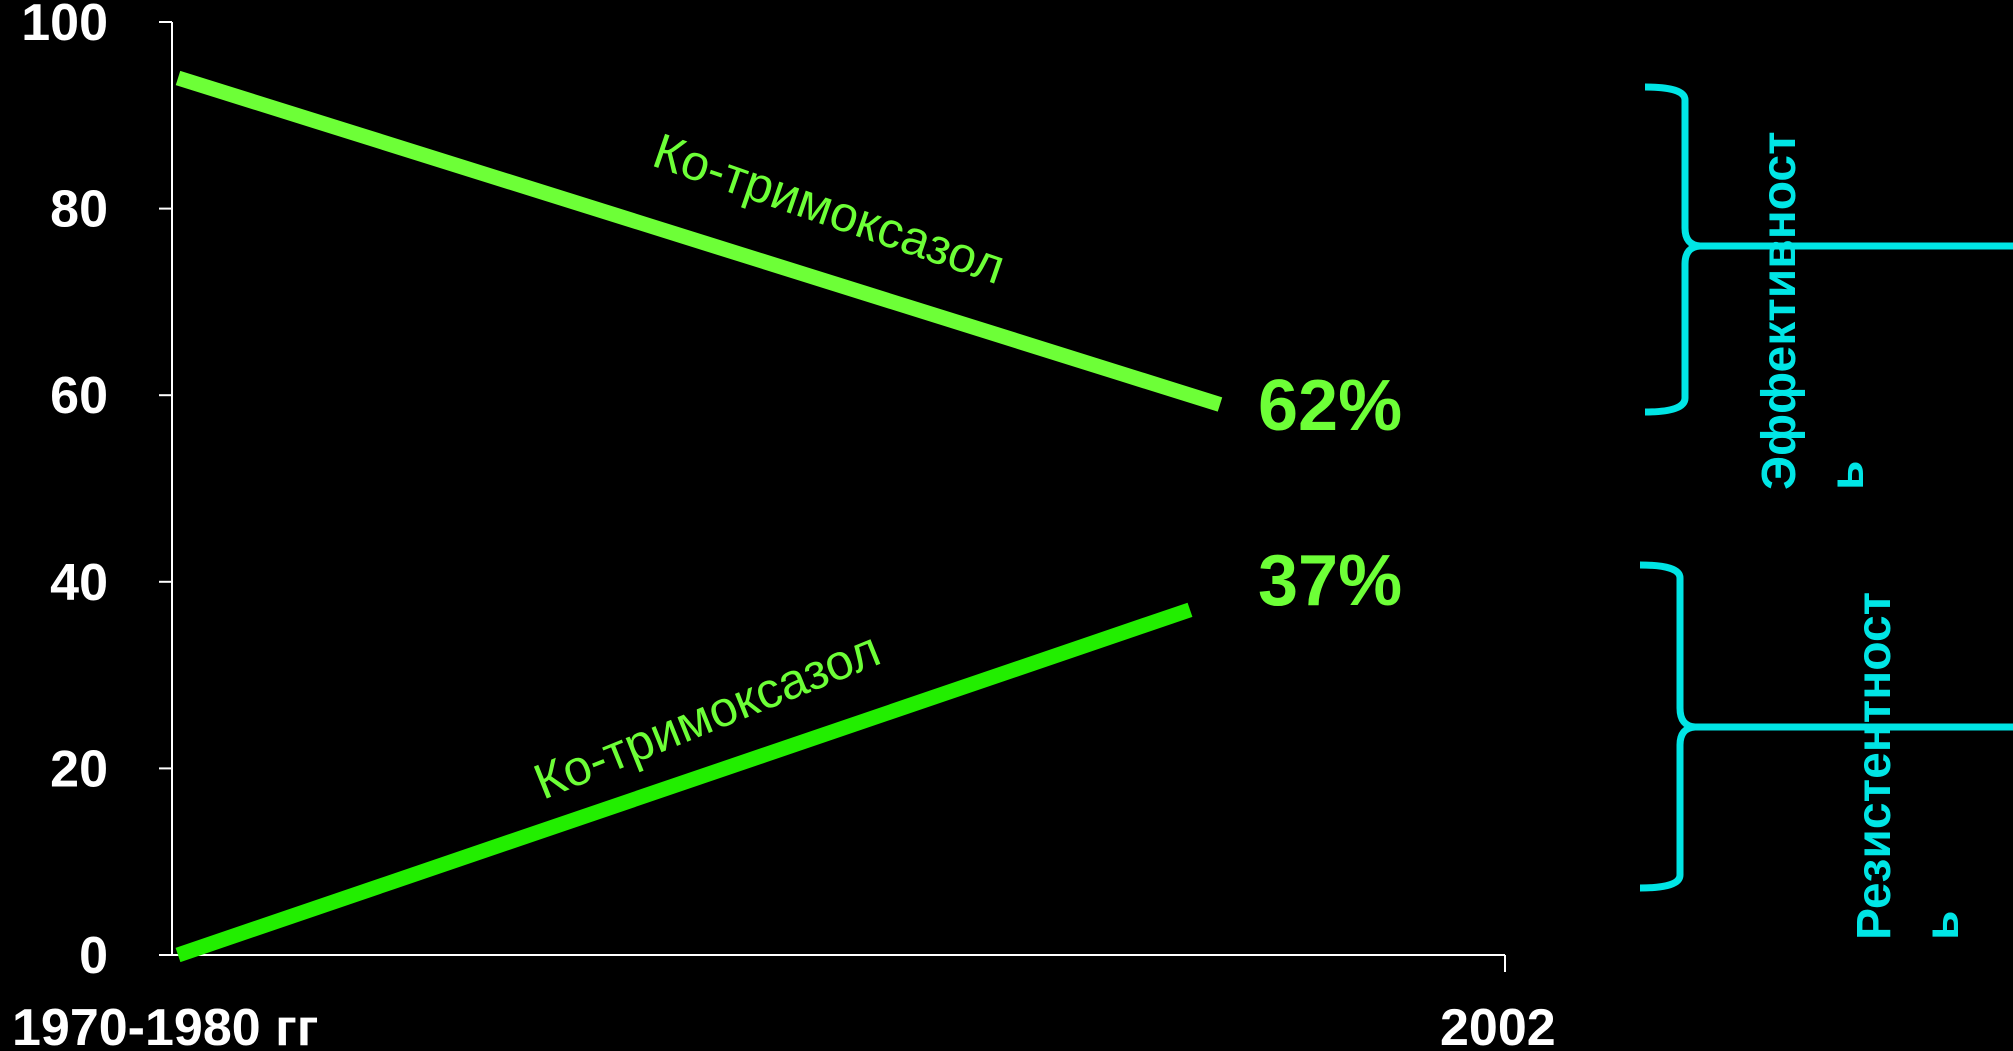 This screenshot has width=2013, height=1051. I want to click on y-tick-label: 20, so click(79, 769).